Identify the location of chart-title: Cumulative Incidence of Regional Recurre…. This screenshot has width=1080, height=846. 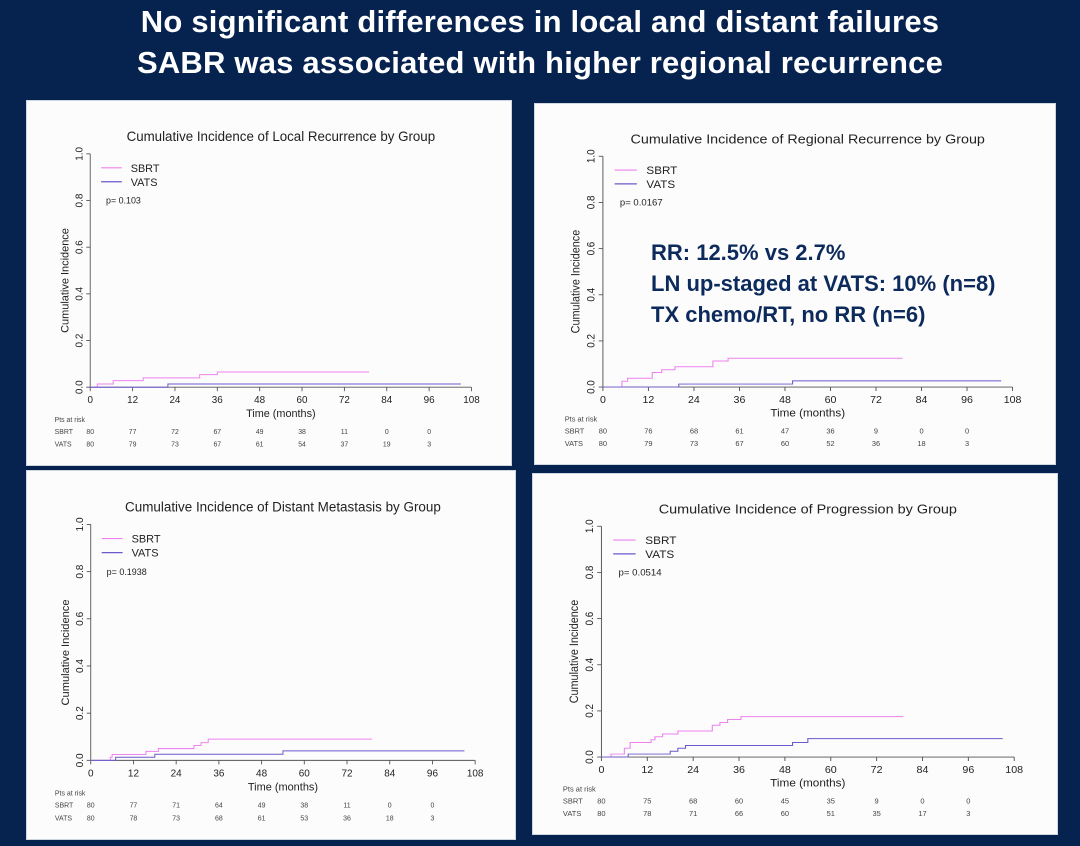
(808, 138).